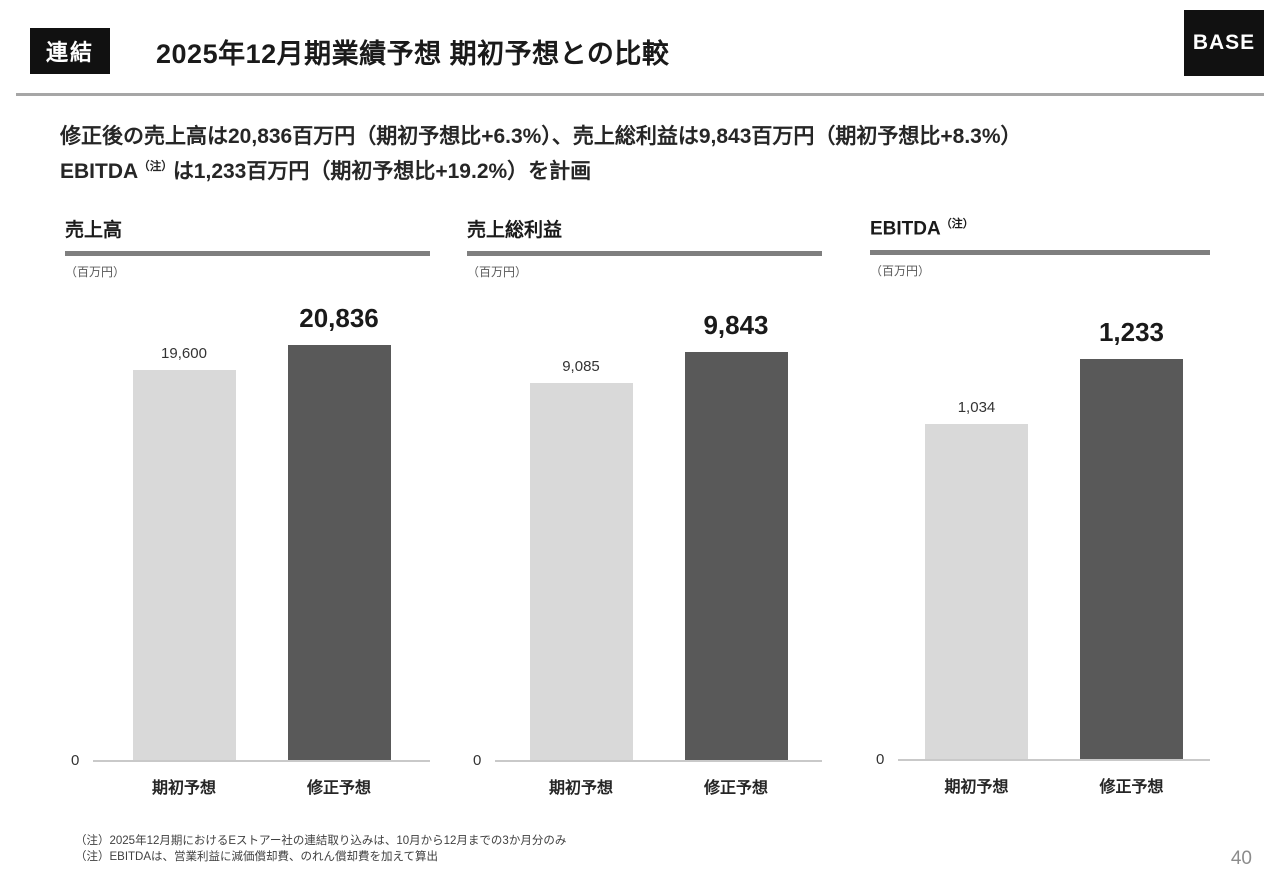  Describe the element at coordinates (640, 94) in the screenshot. I see `header-divider` at that location.